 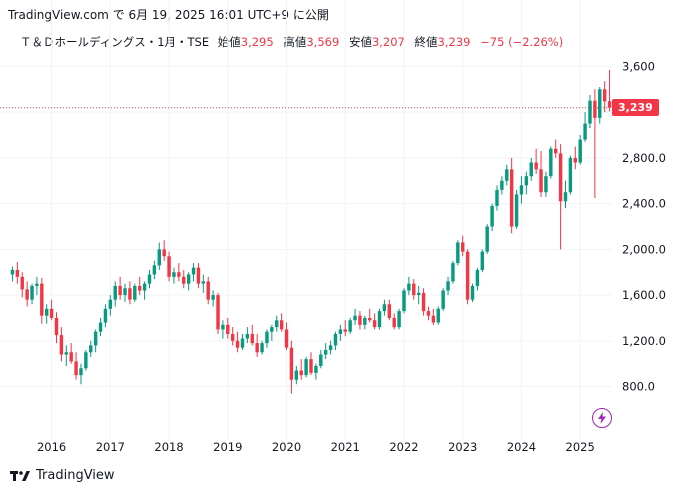 I want to click on x-tick-label: 2018, so click(x=168, y=447).